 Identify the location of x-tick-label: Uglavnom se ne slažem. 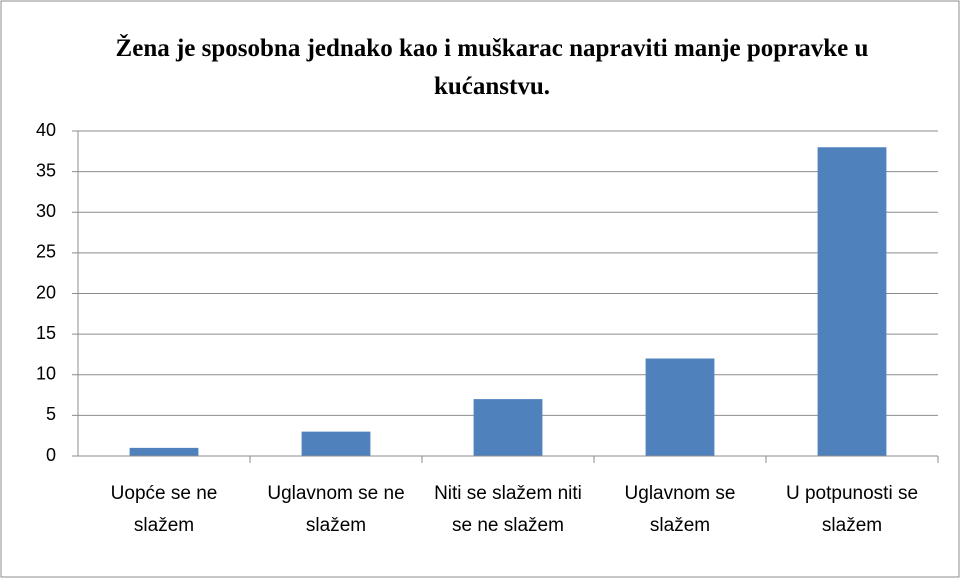
(336, 509).